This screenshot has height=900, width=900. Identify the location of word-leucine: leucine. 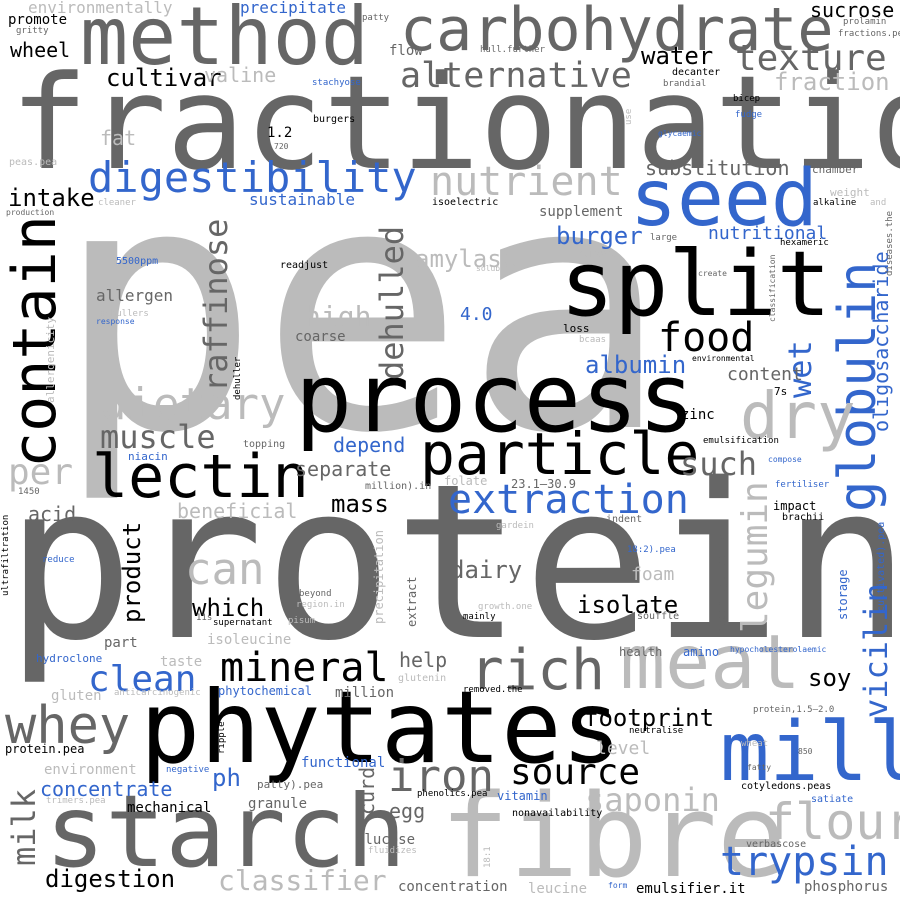
(558, 889).